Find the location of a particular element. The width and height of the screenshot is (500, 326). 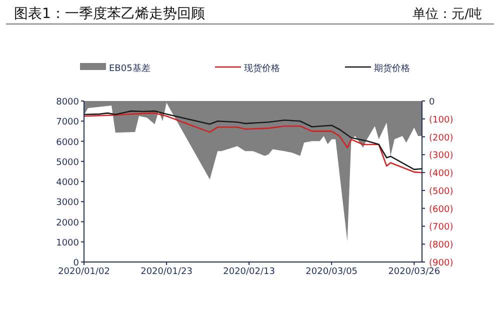

legend-label: EB05基差 is located at coordinates (129, 68).